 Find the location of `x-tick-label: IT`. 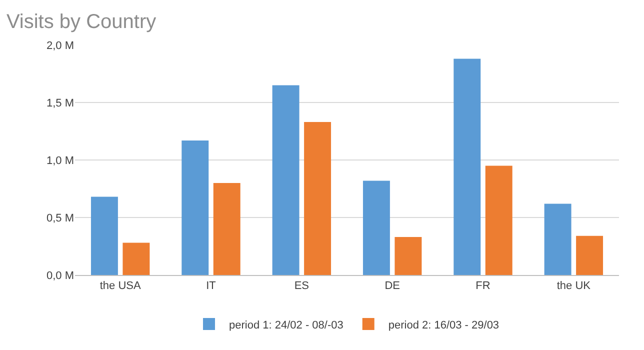

x-tick-label: IT is located at coordinates (211, 286).